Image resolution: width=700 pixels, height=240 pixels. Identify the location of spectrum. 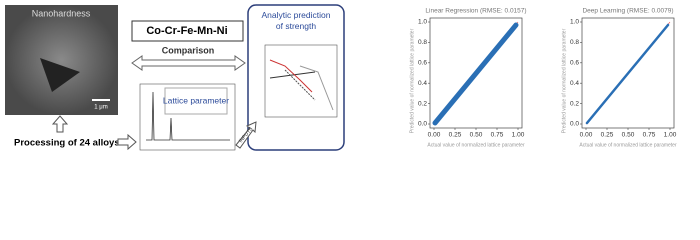
(188, 116).